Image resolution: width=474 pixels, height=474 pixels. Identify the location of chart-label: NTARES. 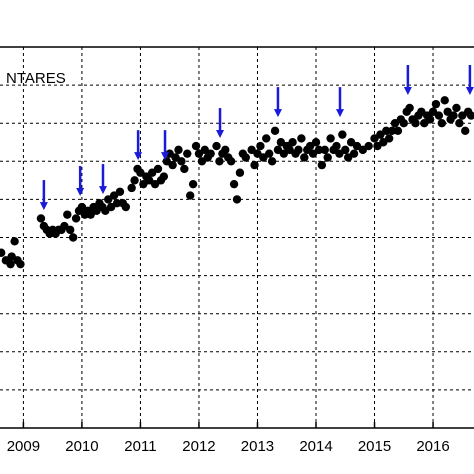
(36, 78).